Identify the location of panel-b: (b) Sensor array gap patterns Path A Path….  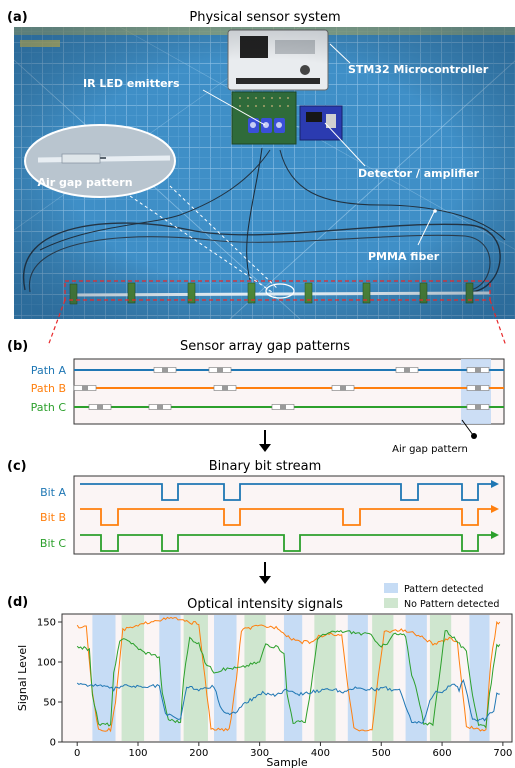
(256, 397).